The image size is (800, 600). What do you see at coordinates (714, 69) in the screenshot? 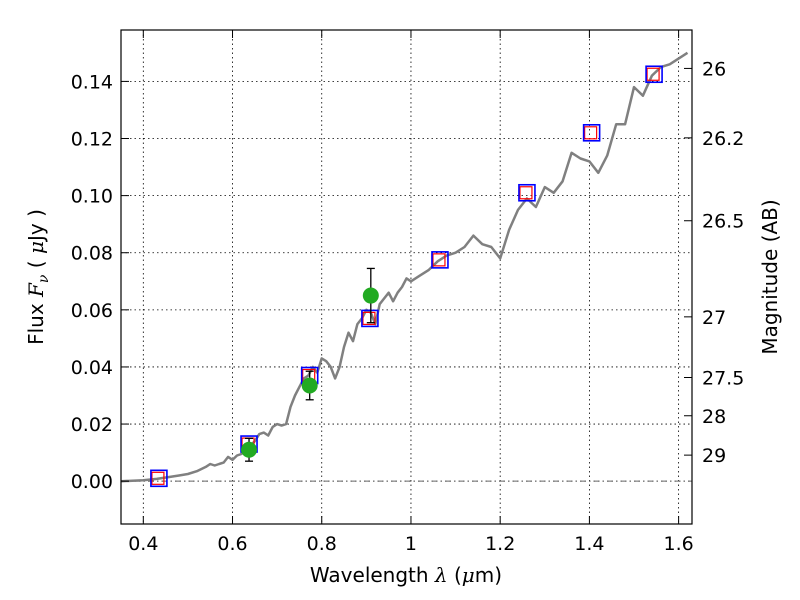
I see `mag-tick-label: 26` at bounding box center [714, 69].